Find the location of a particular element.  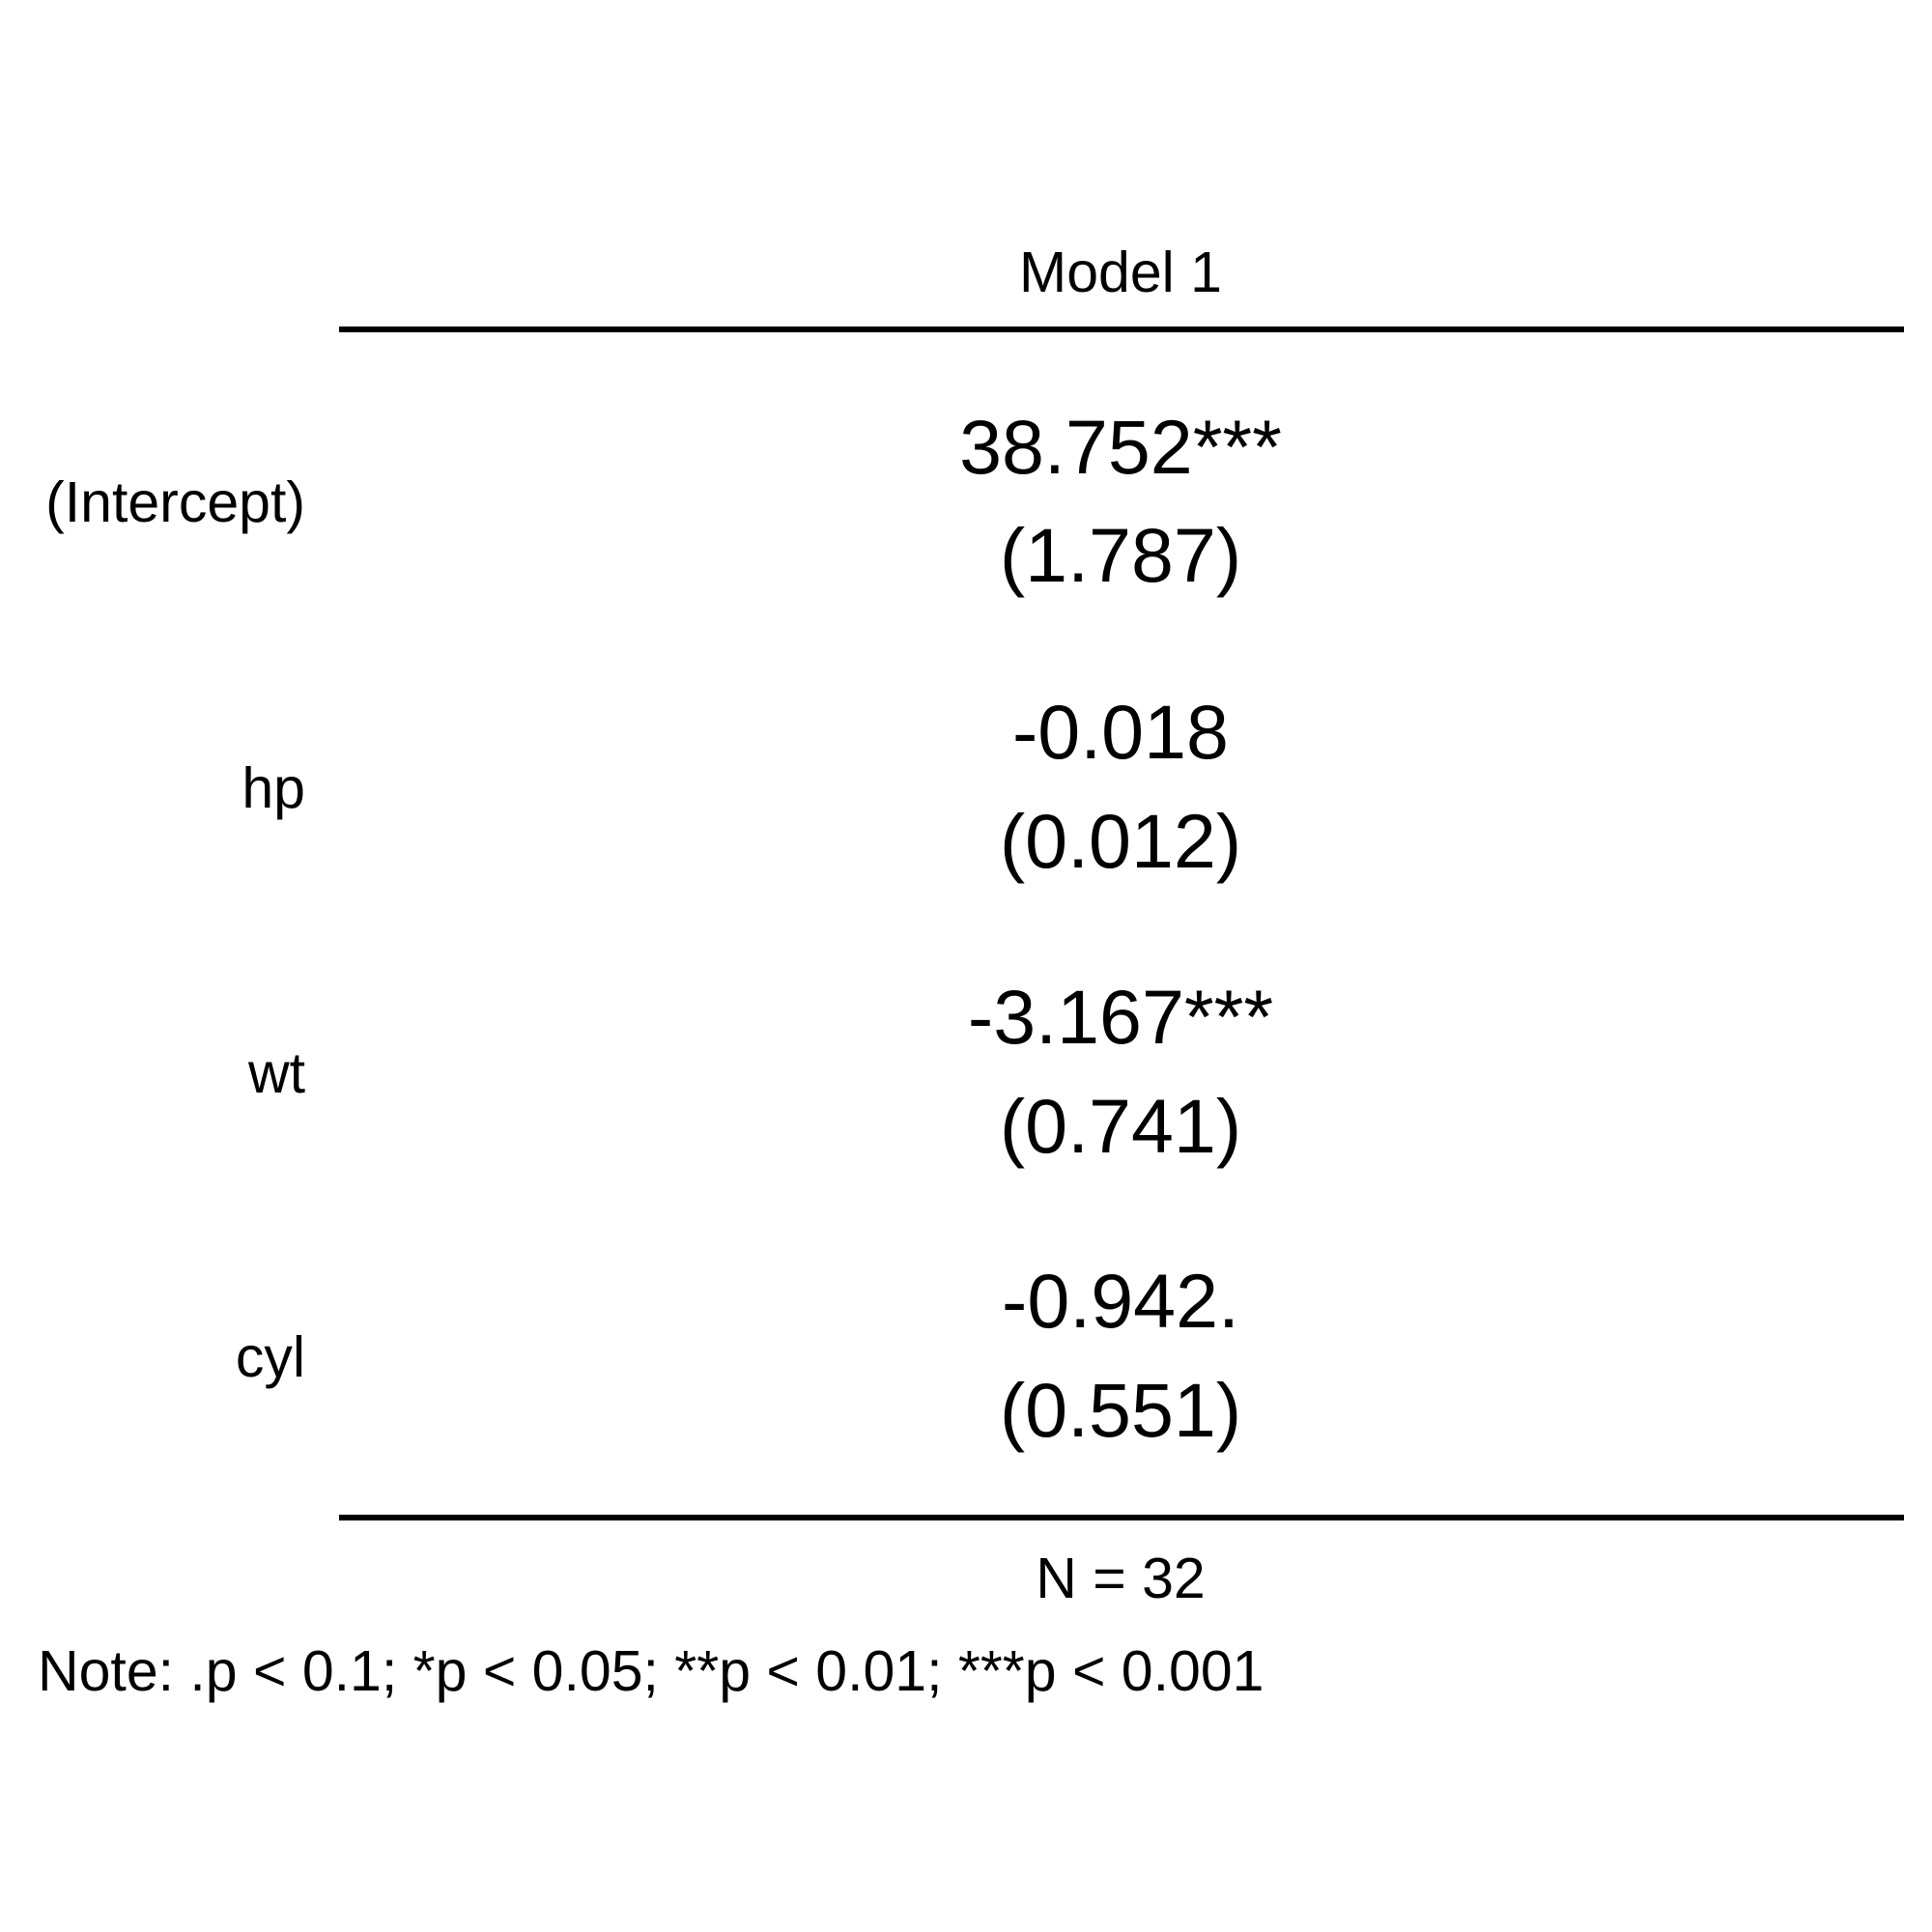

estimate-cyl: -0.942. is located at coordinates (1120, 1301).